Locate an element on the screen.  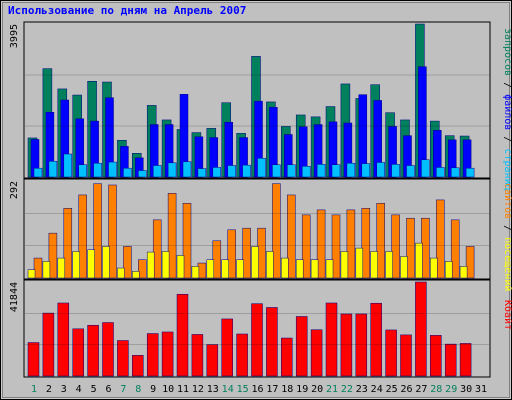
x-label-day-31: 31 is located at coordinates (481, 389).